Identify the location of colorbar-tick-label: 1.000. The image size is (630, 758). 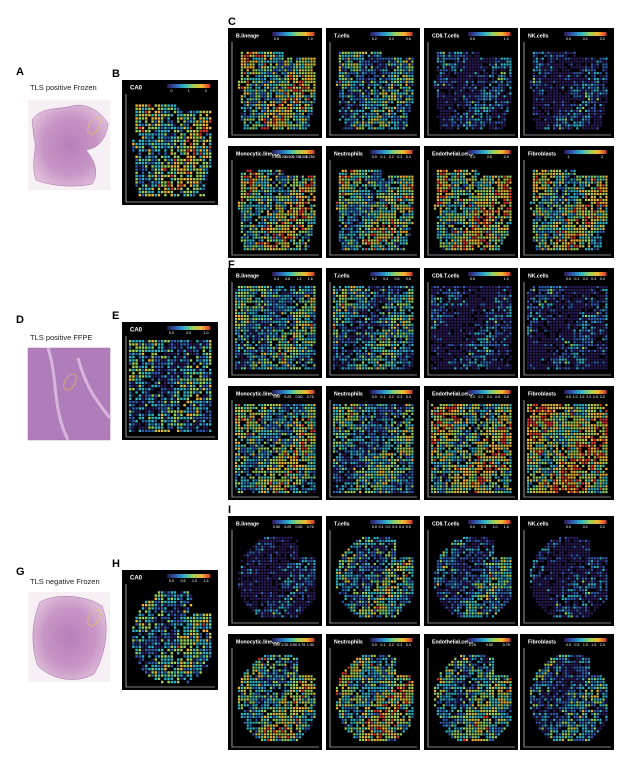
(303, 157).